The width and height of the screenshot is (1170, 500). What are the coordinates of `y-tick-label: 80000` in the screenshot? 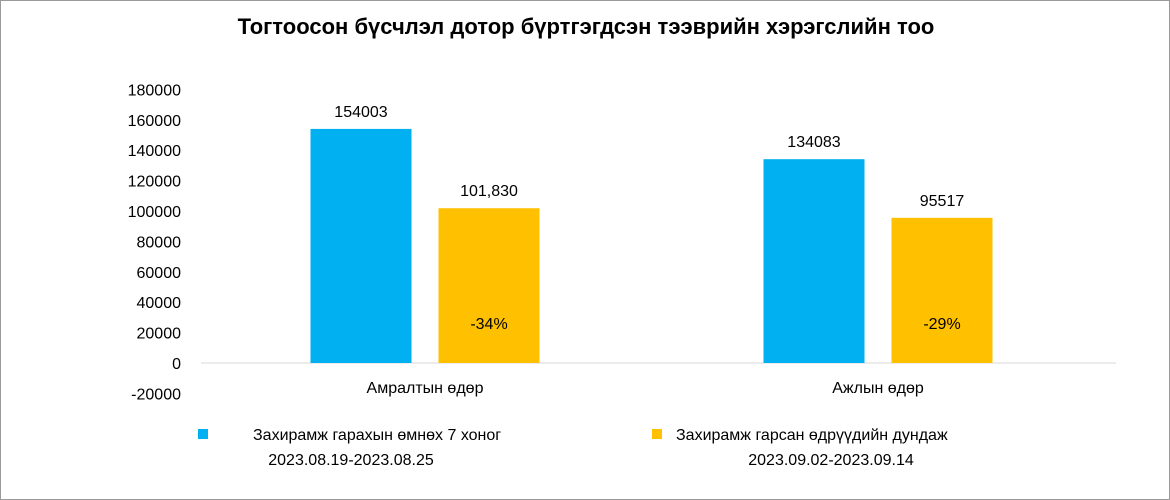 It's located at (159, 242).